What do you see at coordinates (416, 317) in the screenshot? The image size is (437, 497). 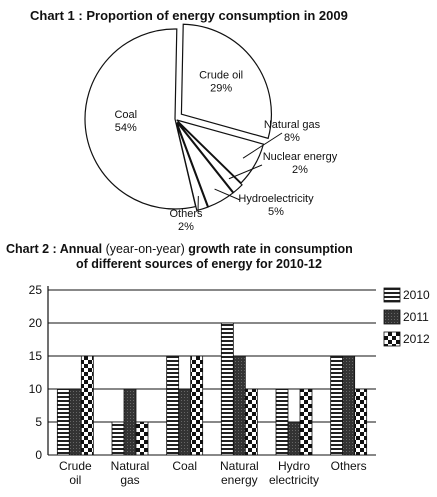 I see `legend-label-2011: 2011` at bounding box center [416, 317].